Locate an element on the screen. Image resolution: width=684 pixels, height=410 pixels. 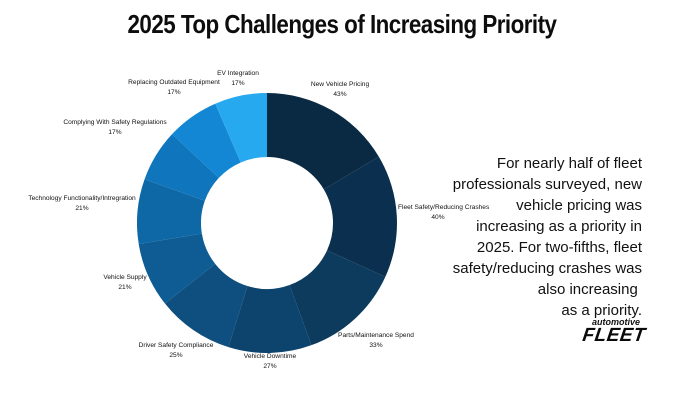
slice-label: Technology Functionality/Intregration is located at coordinates (82, 198).